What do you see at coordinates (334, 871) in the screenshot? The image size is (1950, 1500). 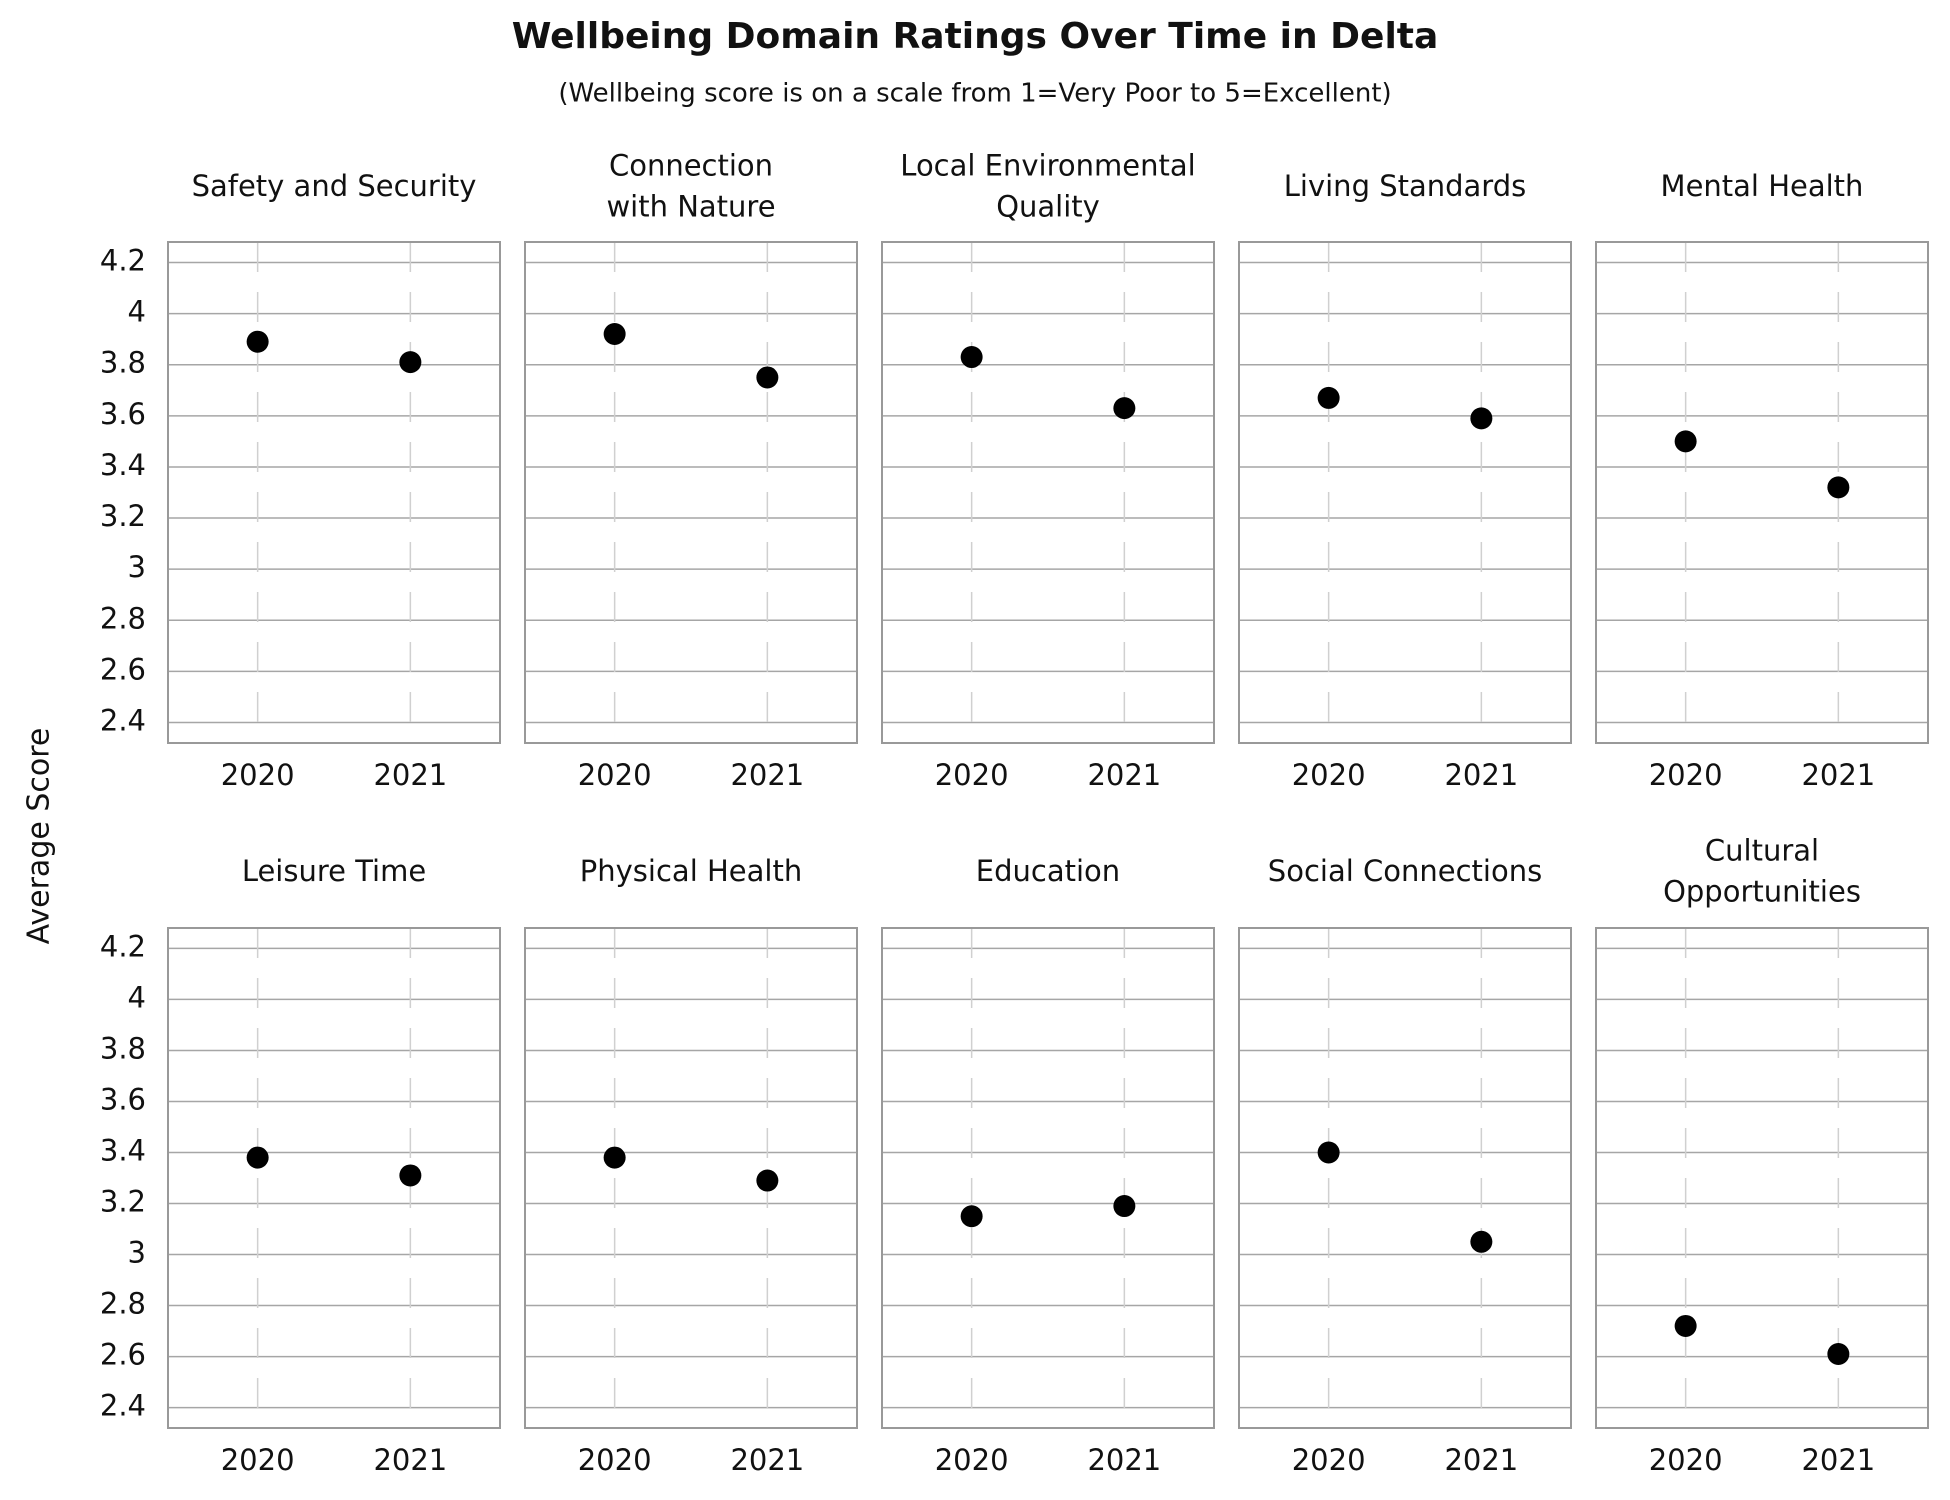 I see `panel-title: Leisure Time` at bounding box center [334, 871].